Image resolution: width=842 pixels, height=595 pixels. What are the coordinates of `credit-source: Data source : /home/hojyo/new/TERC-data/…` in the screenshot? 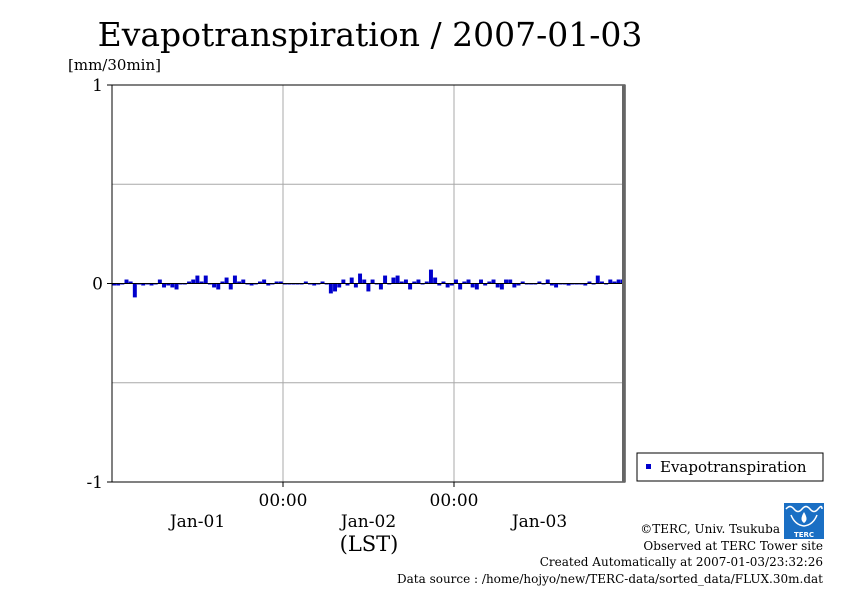 It's located at (610, 579).